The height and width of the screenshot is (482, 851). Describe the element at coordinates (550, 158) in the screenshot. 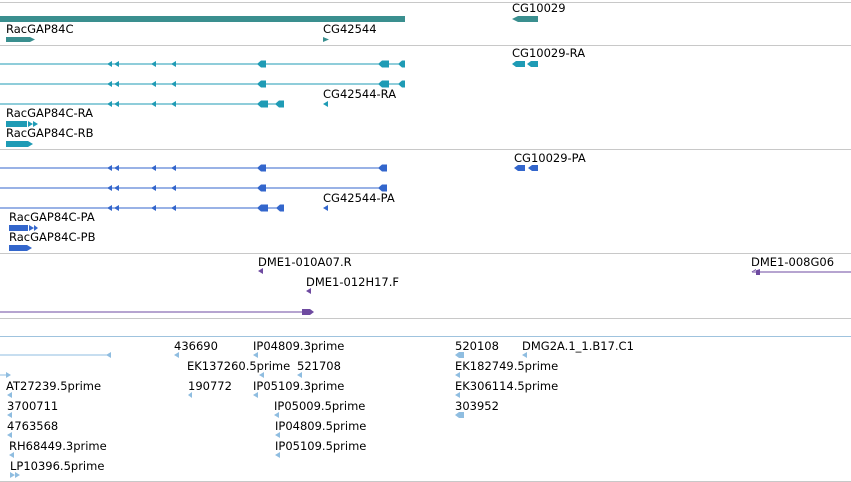

I see `protein-label-cg10029-pa: CG10029-PA` at that location.